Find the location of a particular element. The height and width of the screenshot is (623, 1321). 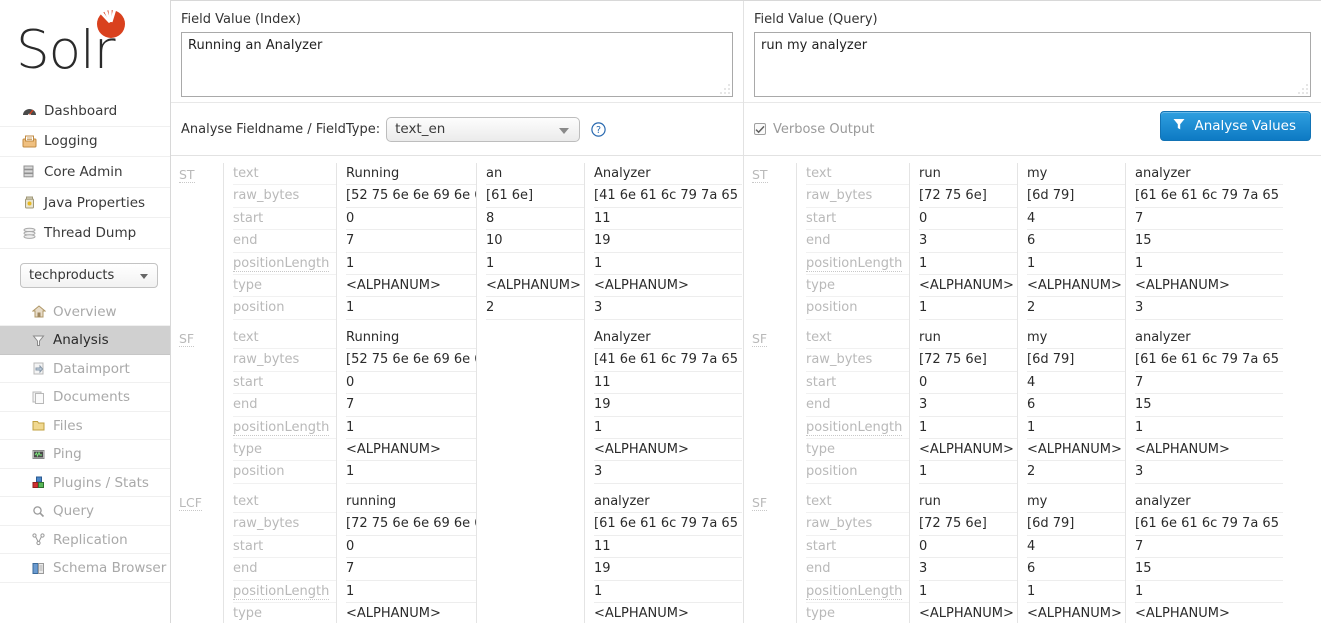

token-position-value: 2 is located at coordinates (535, 308).